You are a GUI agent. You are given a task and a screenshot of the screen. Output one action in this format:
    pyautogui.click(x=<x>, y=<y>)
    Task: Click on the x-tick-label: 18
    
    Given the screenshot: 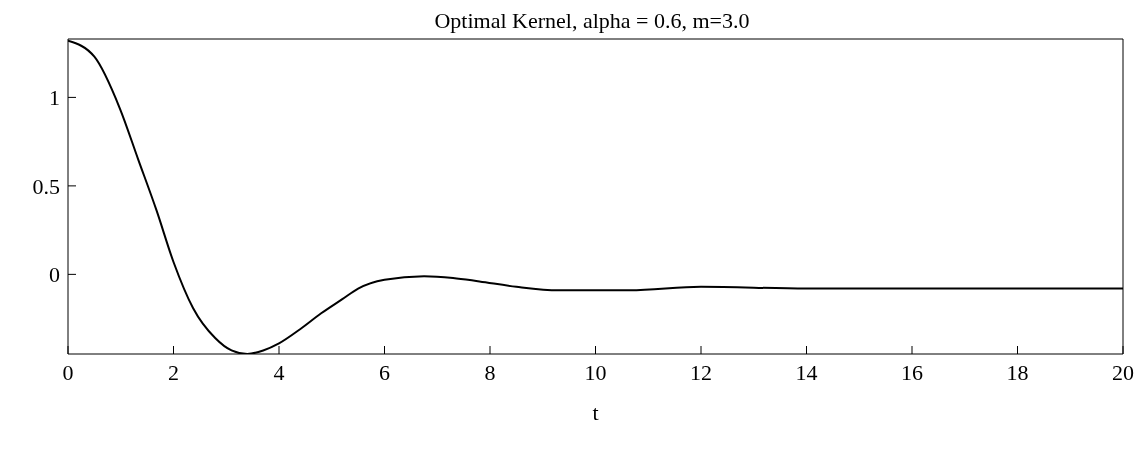 What is the action you would take?
    pyautogui.click(x=1017, y=372)
    